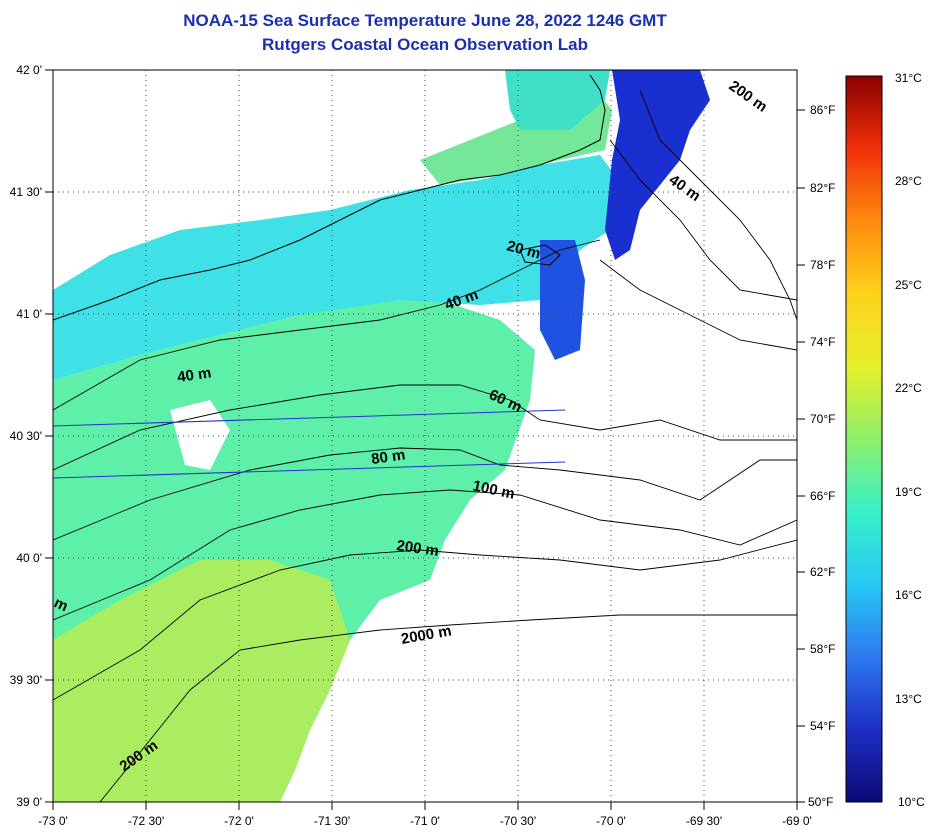  I want to click on celsius-label: 13°C, so click(908, 699).